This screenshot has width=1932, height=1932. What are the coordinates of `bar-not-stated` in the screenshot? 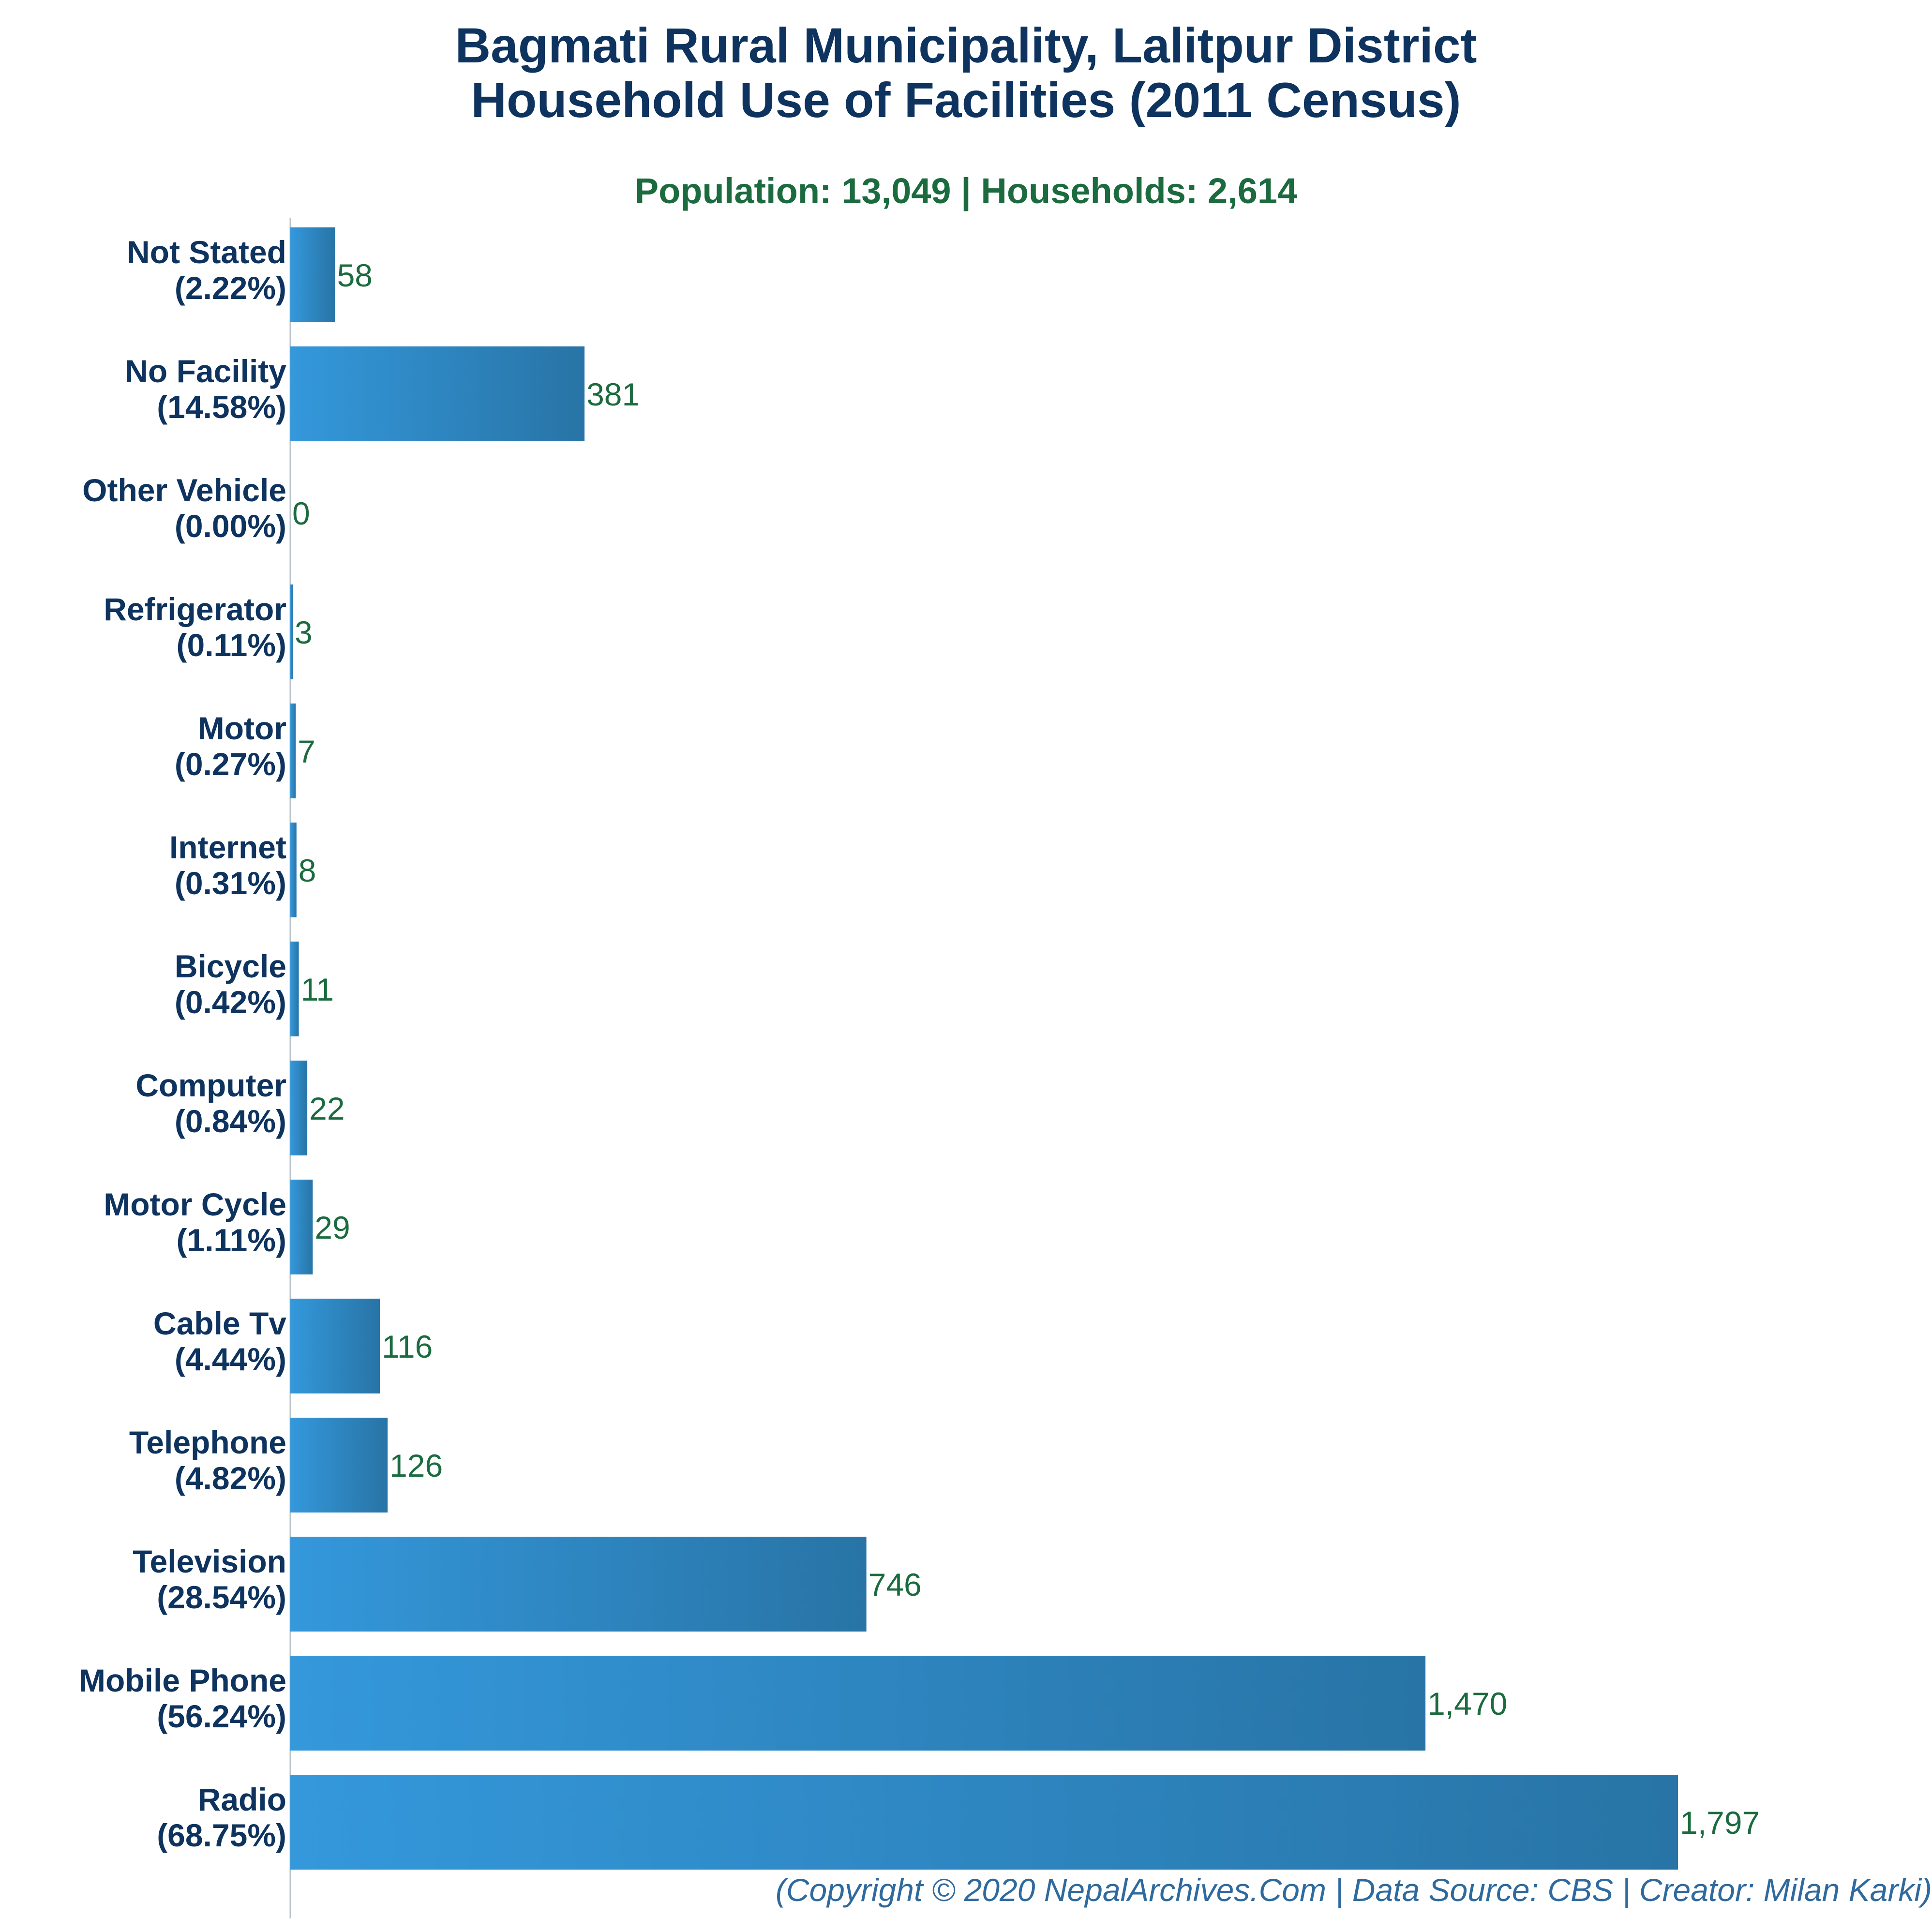 It's located at (312, 274).